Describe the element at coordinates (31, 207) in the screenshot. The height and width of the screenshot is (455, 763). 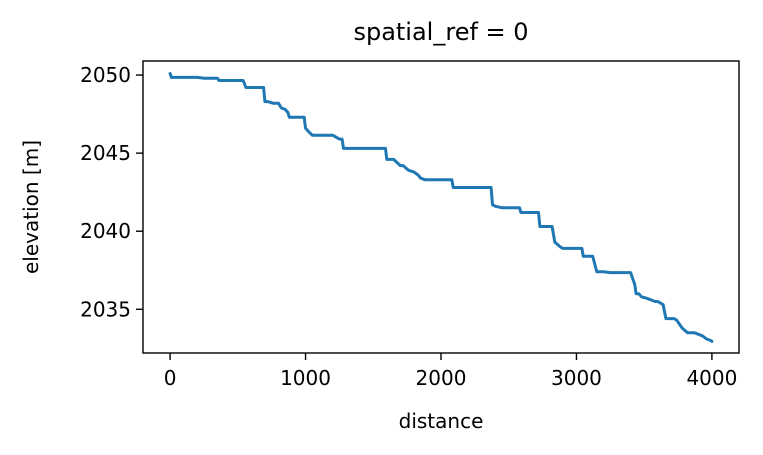
I see `y-axis-label: elevation [m]` at that location.